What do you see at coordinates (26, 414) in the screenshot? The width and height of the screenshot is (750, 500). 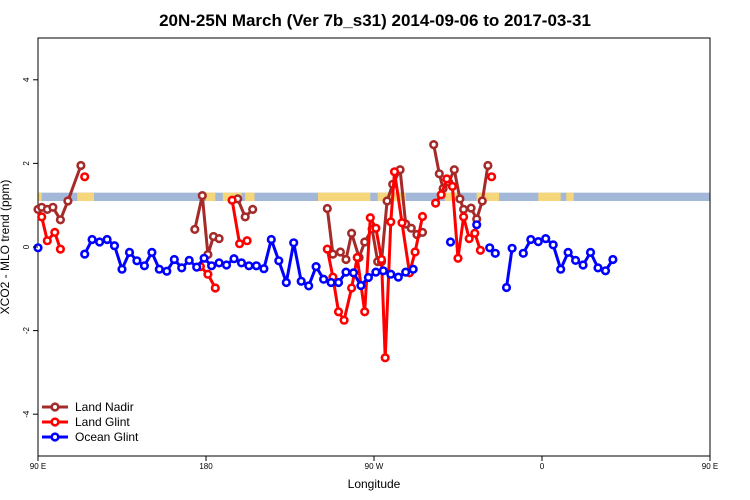 I see `y-tick-label: -4` at bounding box center [26, 414].